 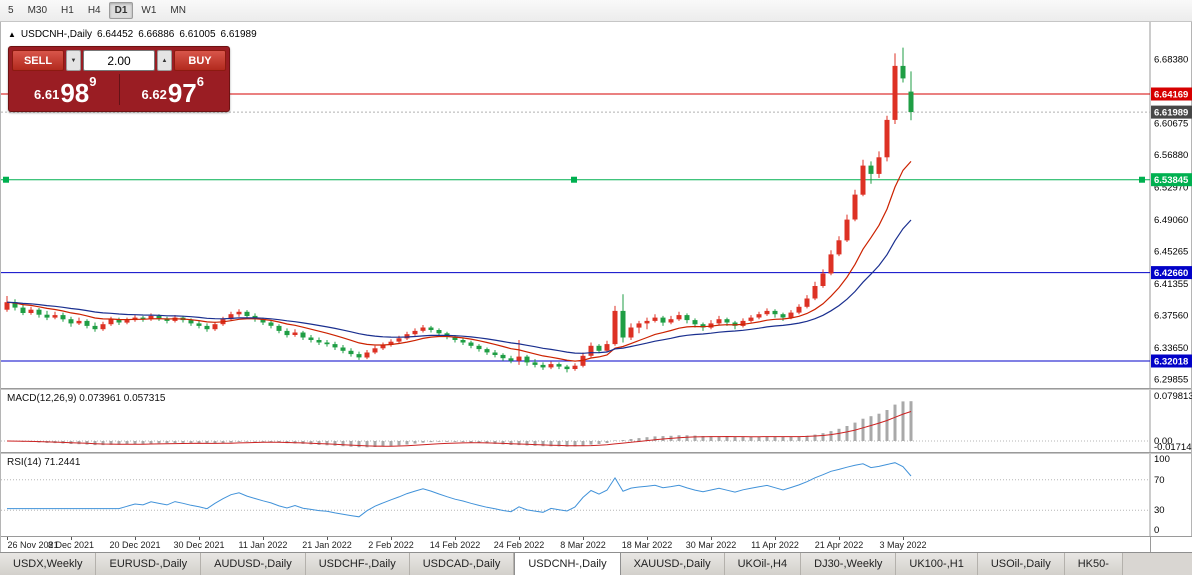 What do you see at coordinates (903, 545) in the screenshot?
I see `time-axis-label: 3 May 2022` at bounding box center [903, 545].